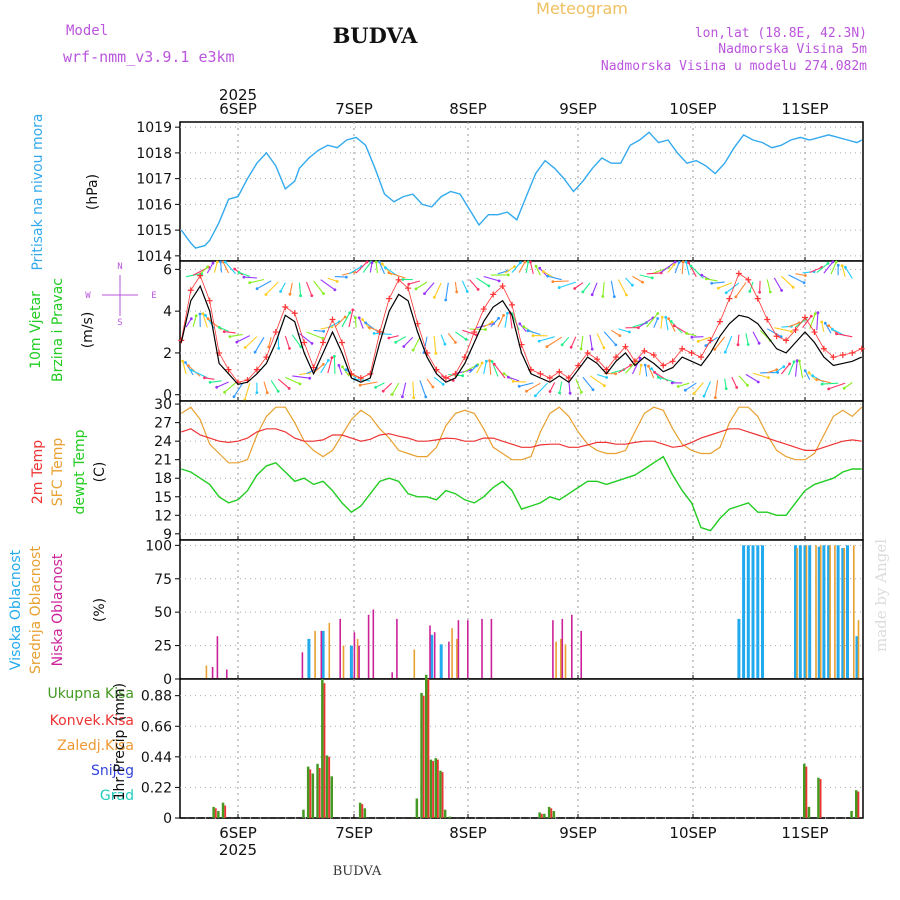  Describe the element at coordinates (58, 609) in the screenshot. I see `cloud-low-ylabel: Niska Oblacnost` at that location.